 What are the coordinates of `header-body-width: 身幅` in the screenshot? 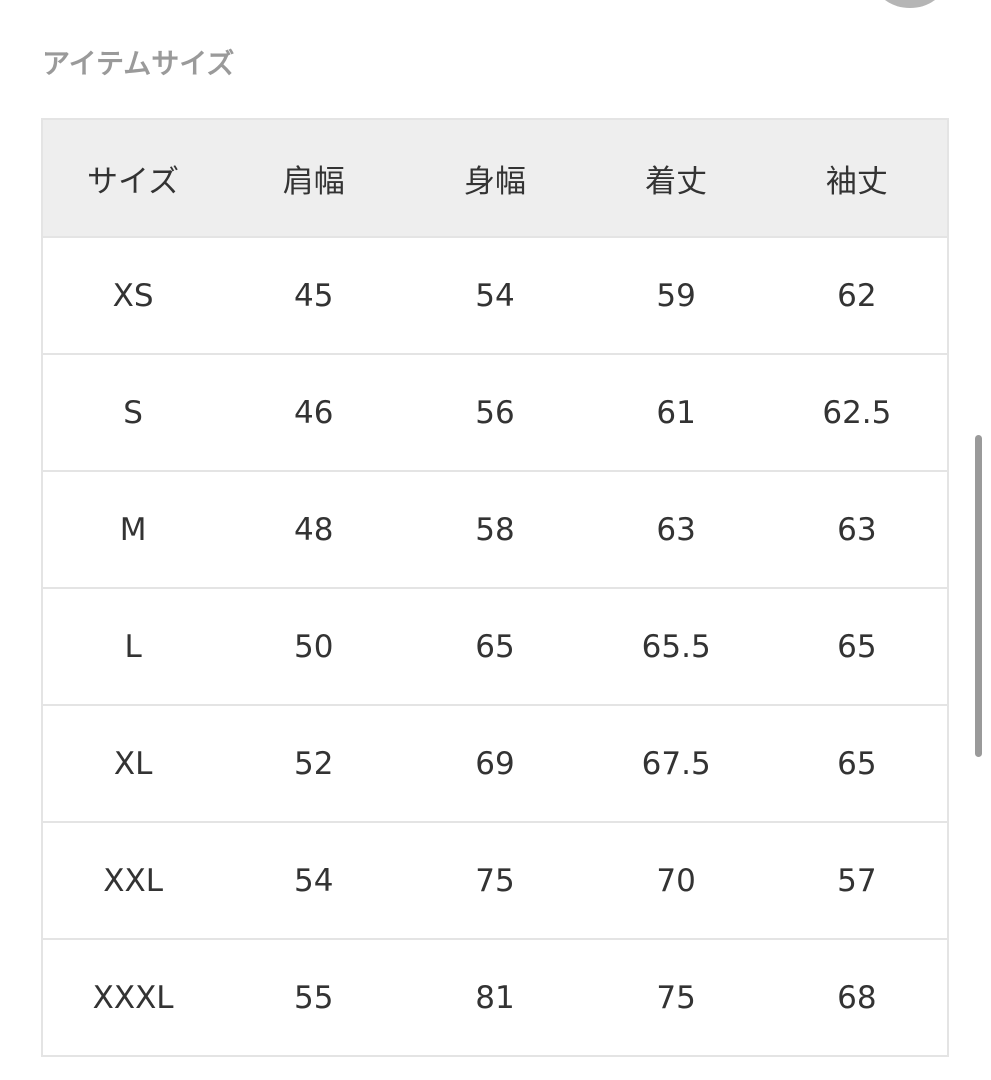 It's located at (495, 178).